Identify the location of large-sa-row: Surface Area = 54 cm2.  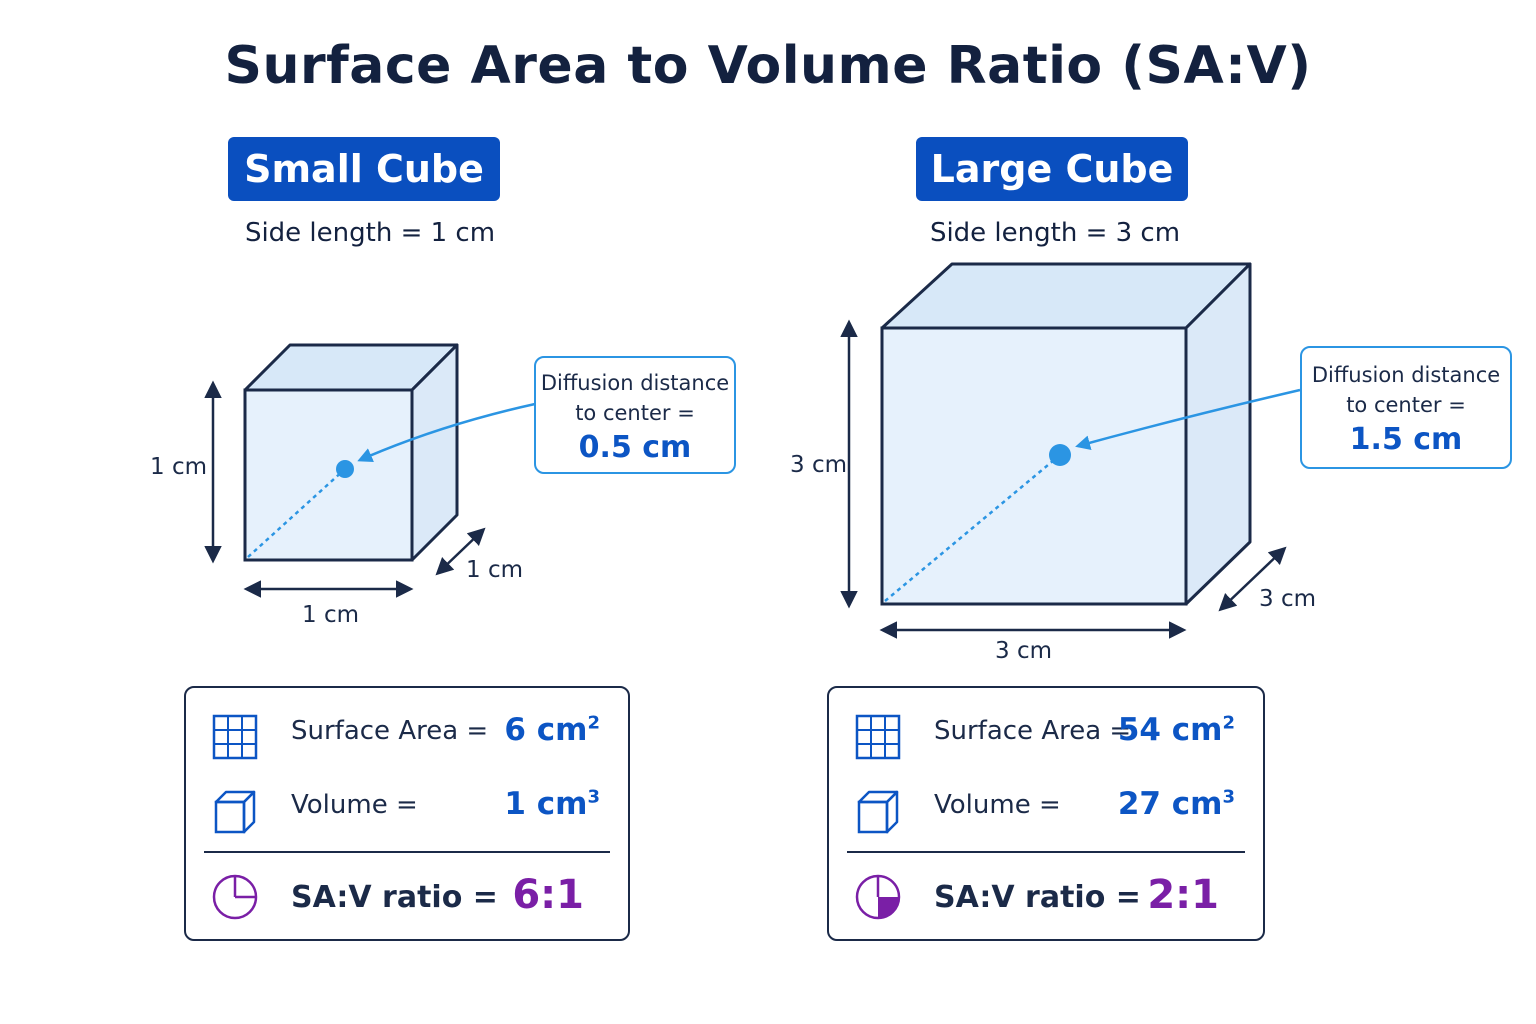
(1046, 736).